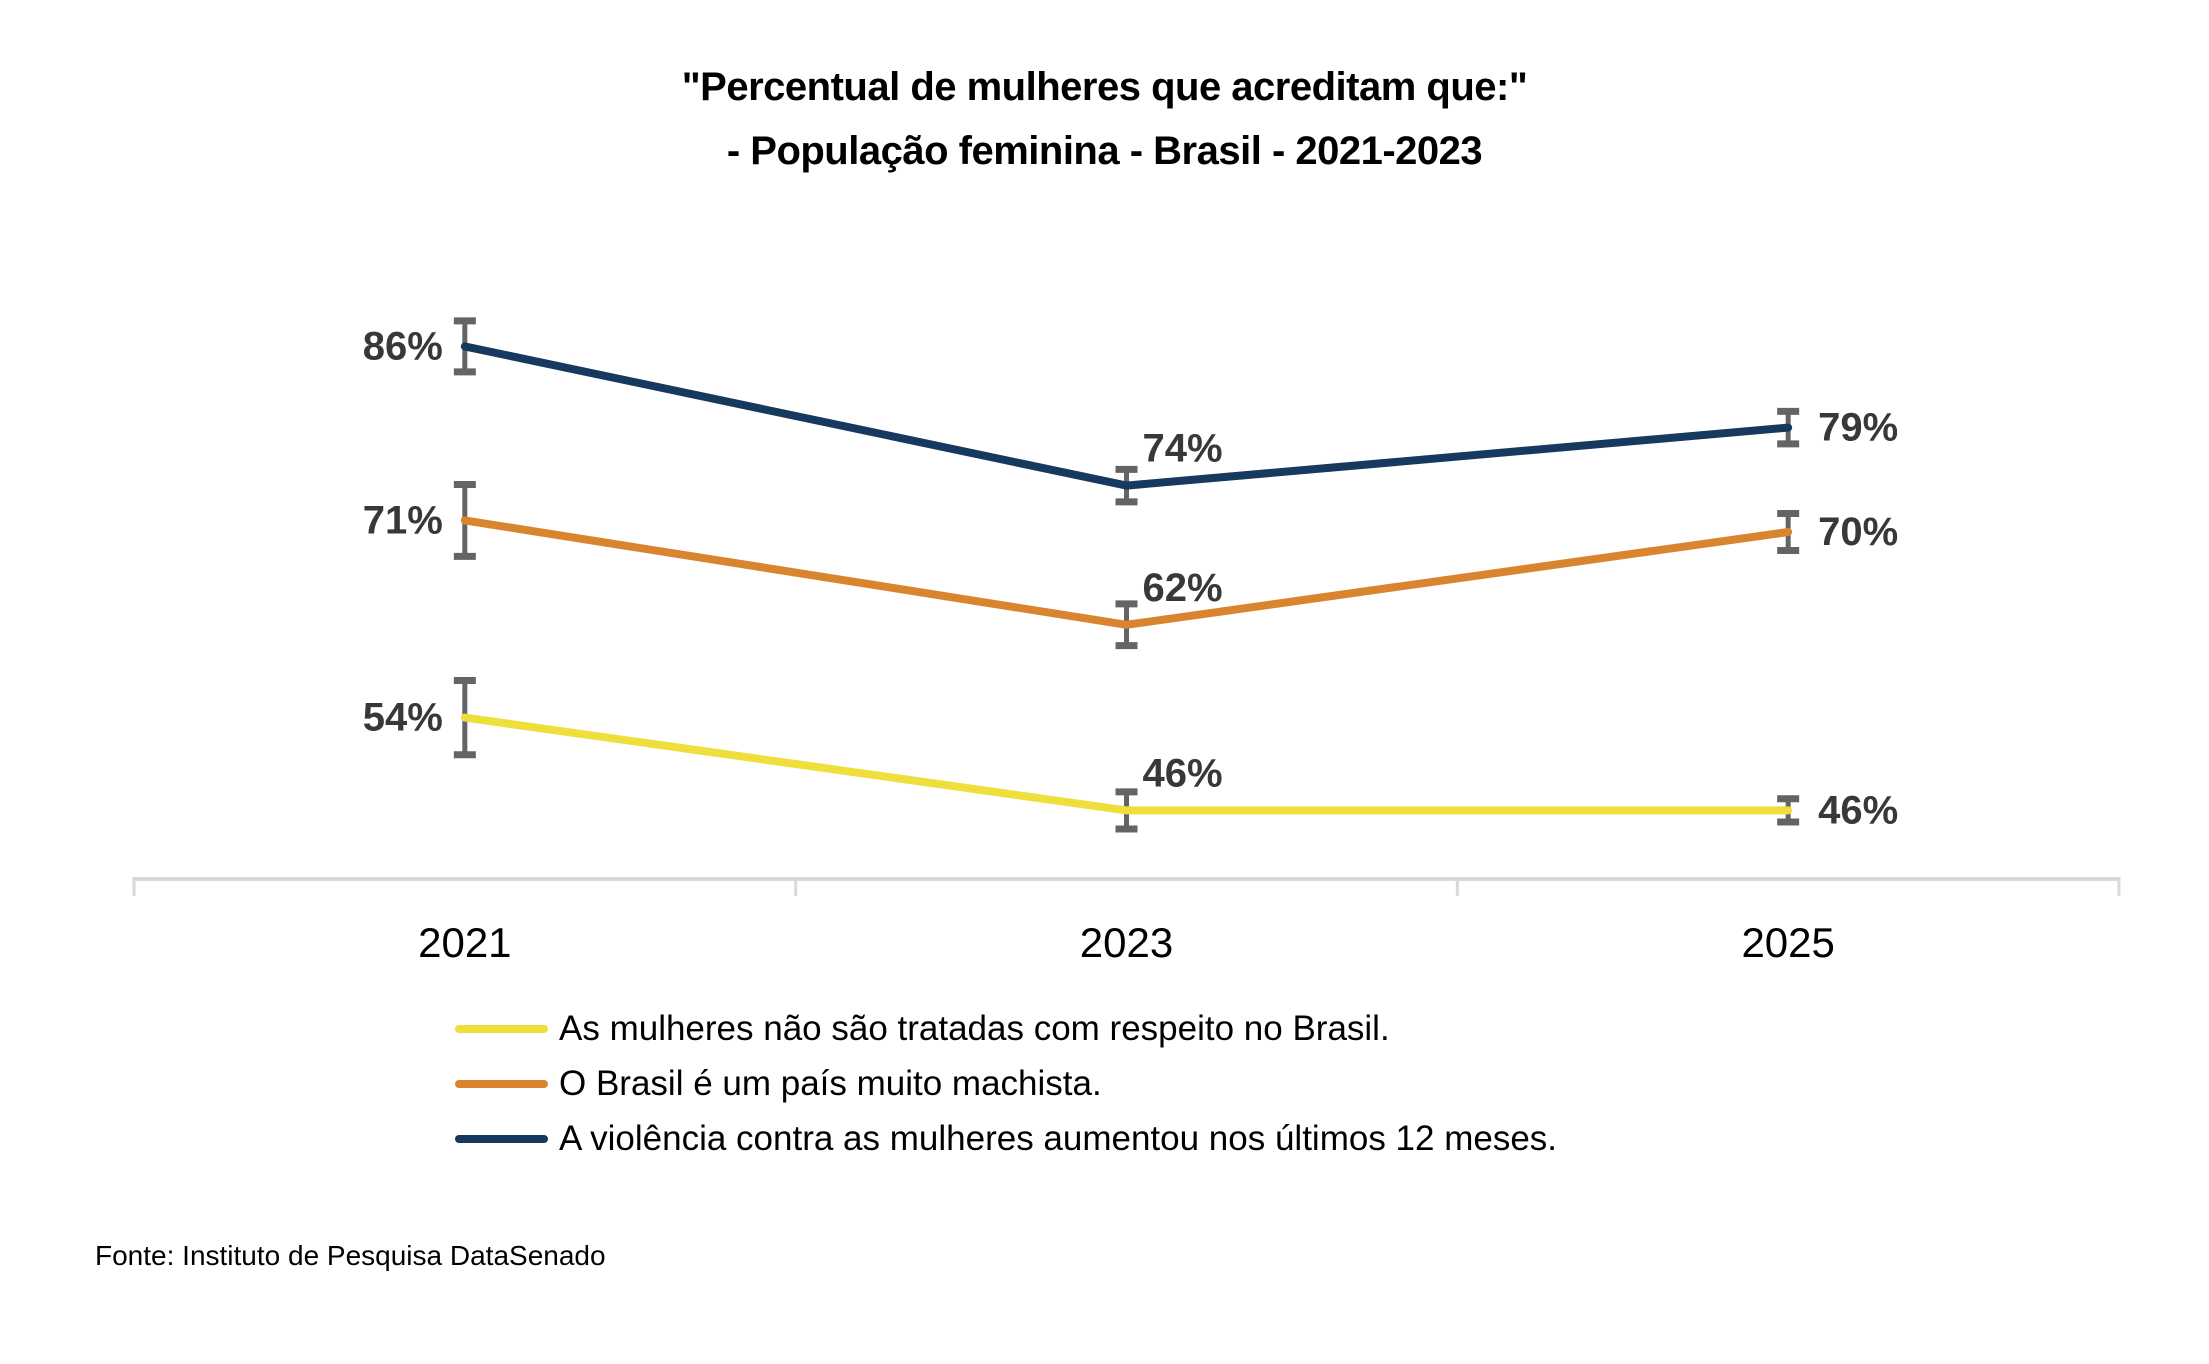  Describe the element at coordinates (1858, 532) in the screenshot. I see `data-label: 70%` at that location.